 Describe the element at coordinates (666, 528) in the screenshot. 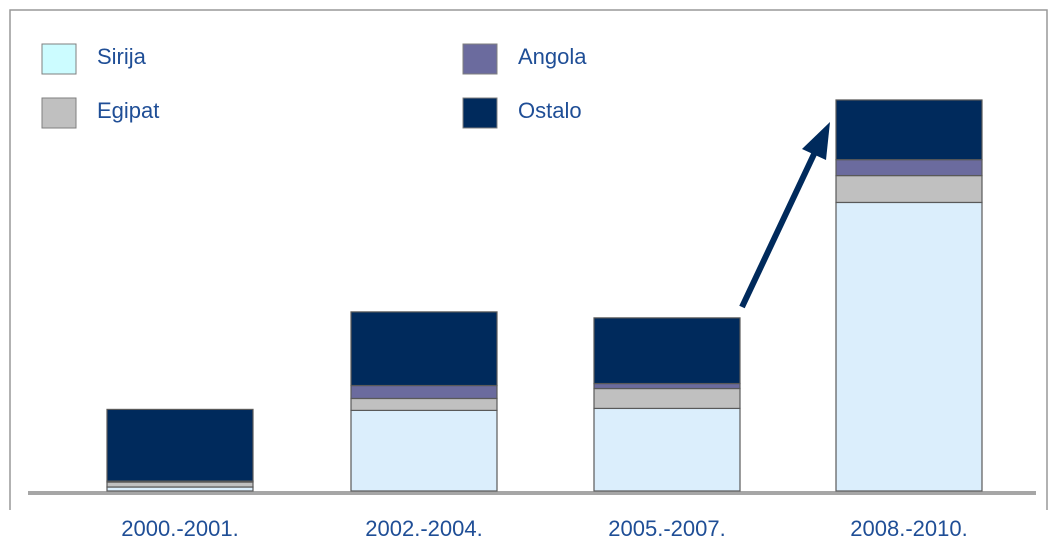

I see `x-tick-label: 2005.-2007.` at that location.